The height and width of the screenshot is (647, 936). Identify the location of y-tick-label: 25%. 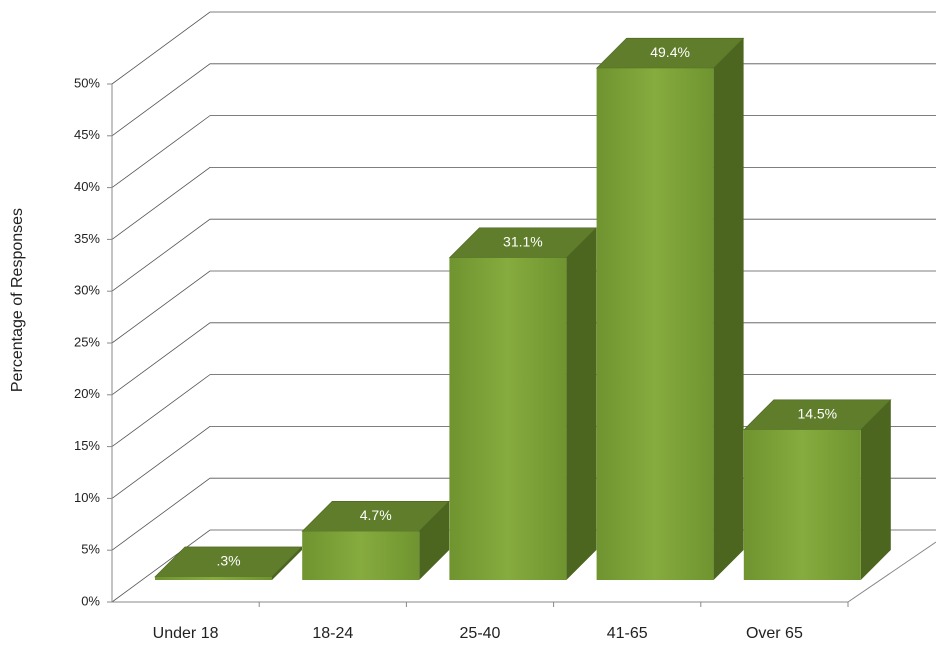
(87, 341).